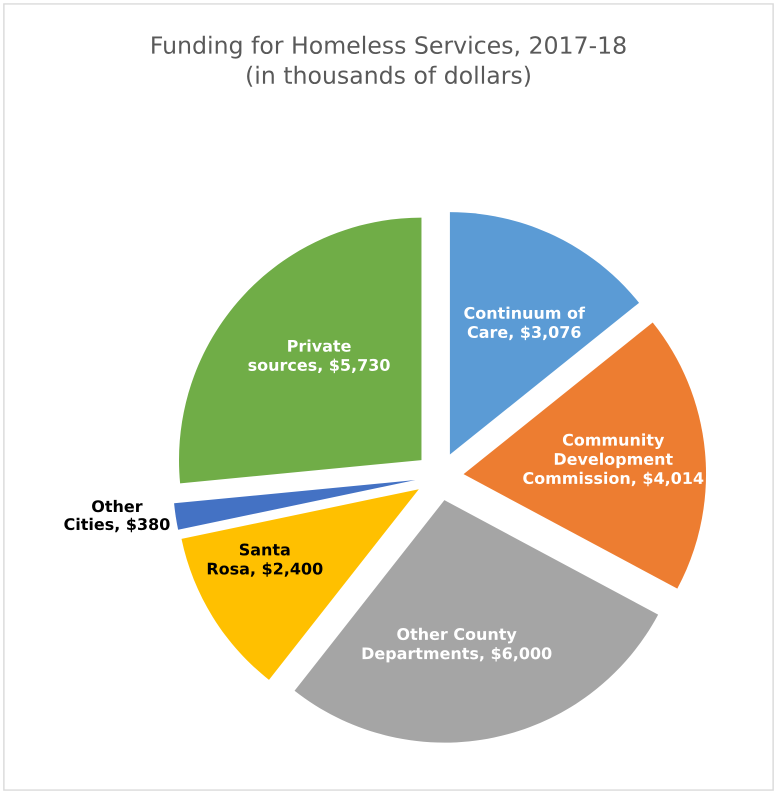  Describe the element at coordinates (265, 560) in the screenshot. I see `slice-label: Santa Rosa, $2,400` at that location.